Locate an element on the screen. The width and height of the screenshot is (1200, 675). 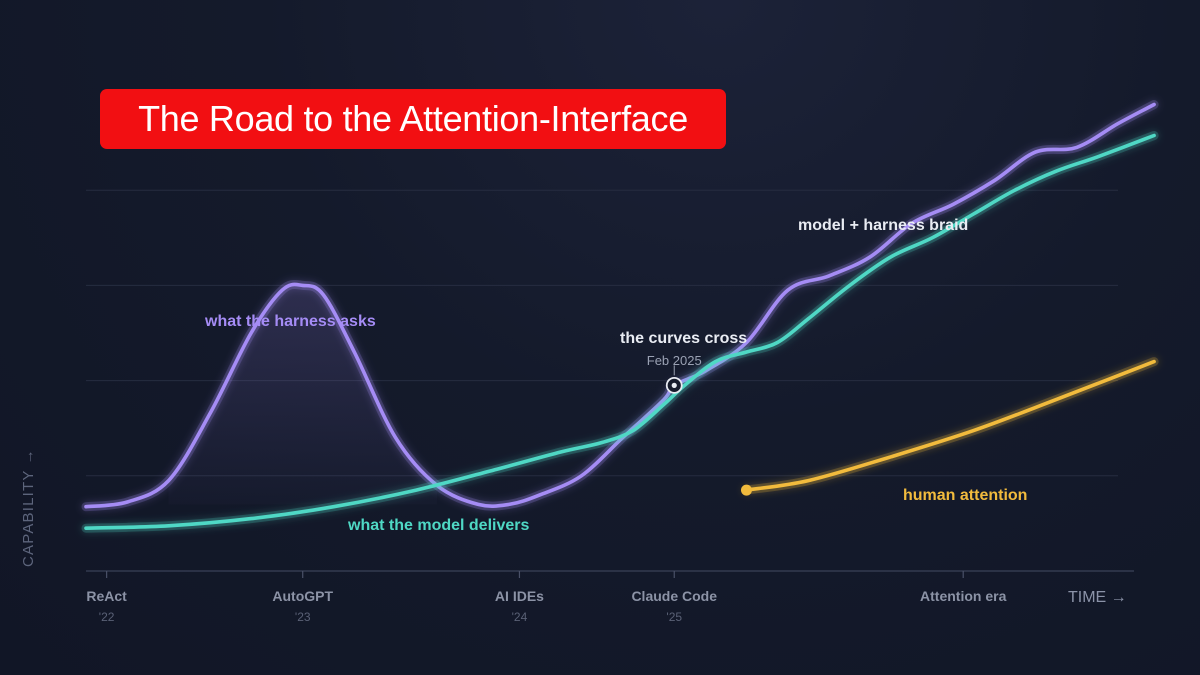
x-axis-label: TIME → is located at coordinates (1097, 597).